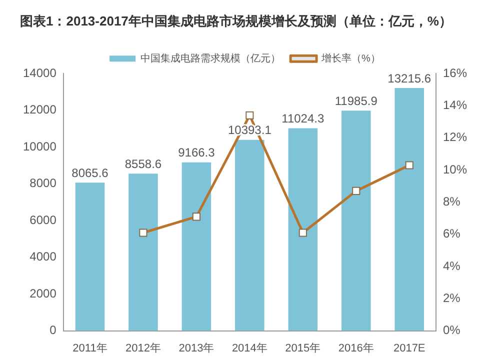 This screenshot has width=500, height=362. I want to click on x-tick-label: 2017E, so click(409, 348).